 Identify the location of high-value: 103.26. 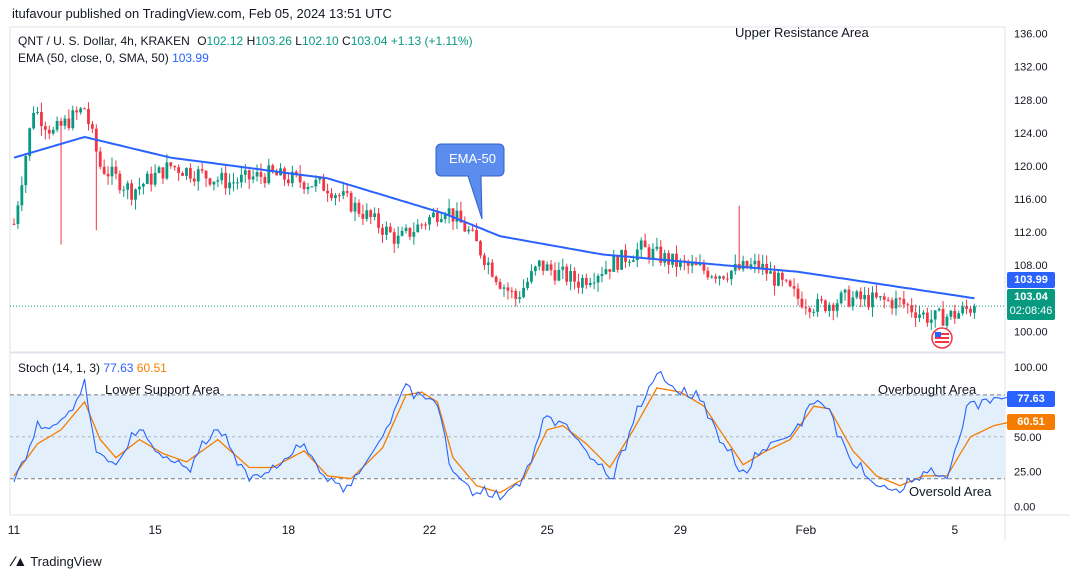
(273, 41).